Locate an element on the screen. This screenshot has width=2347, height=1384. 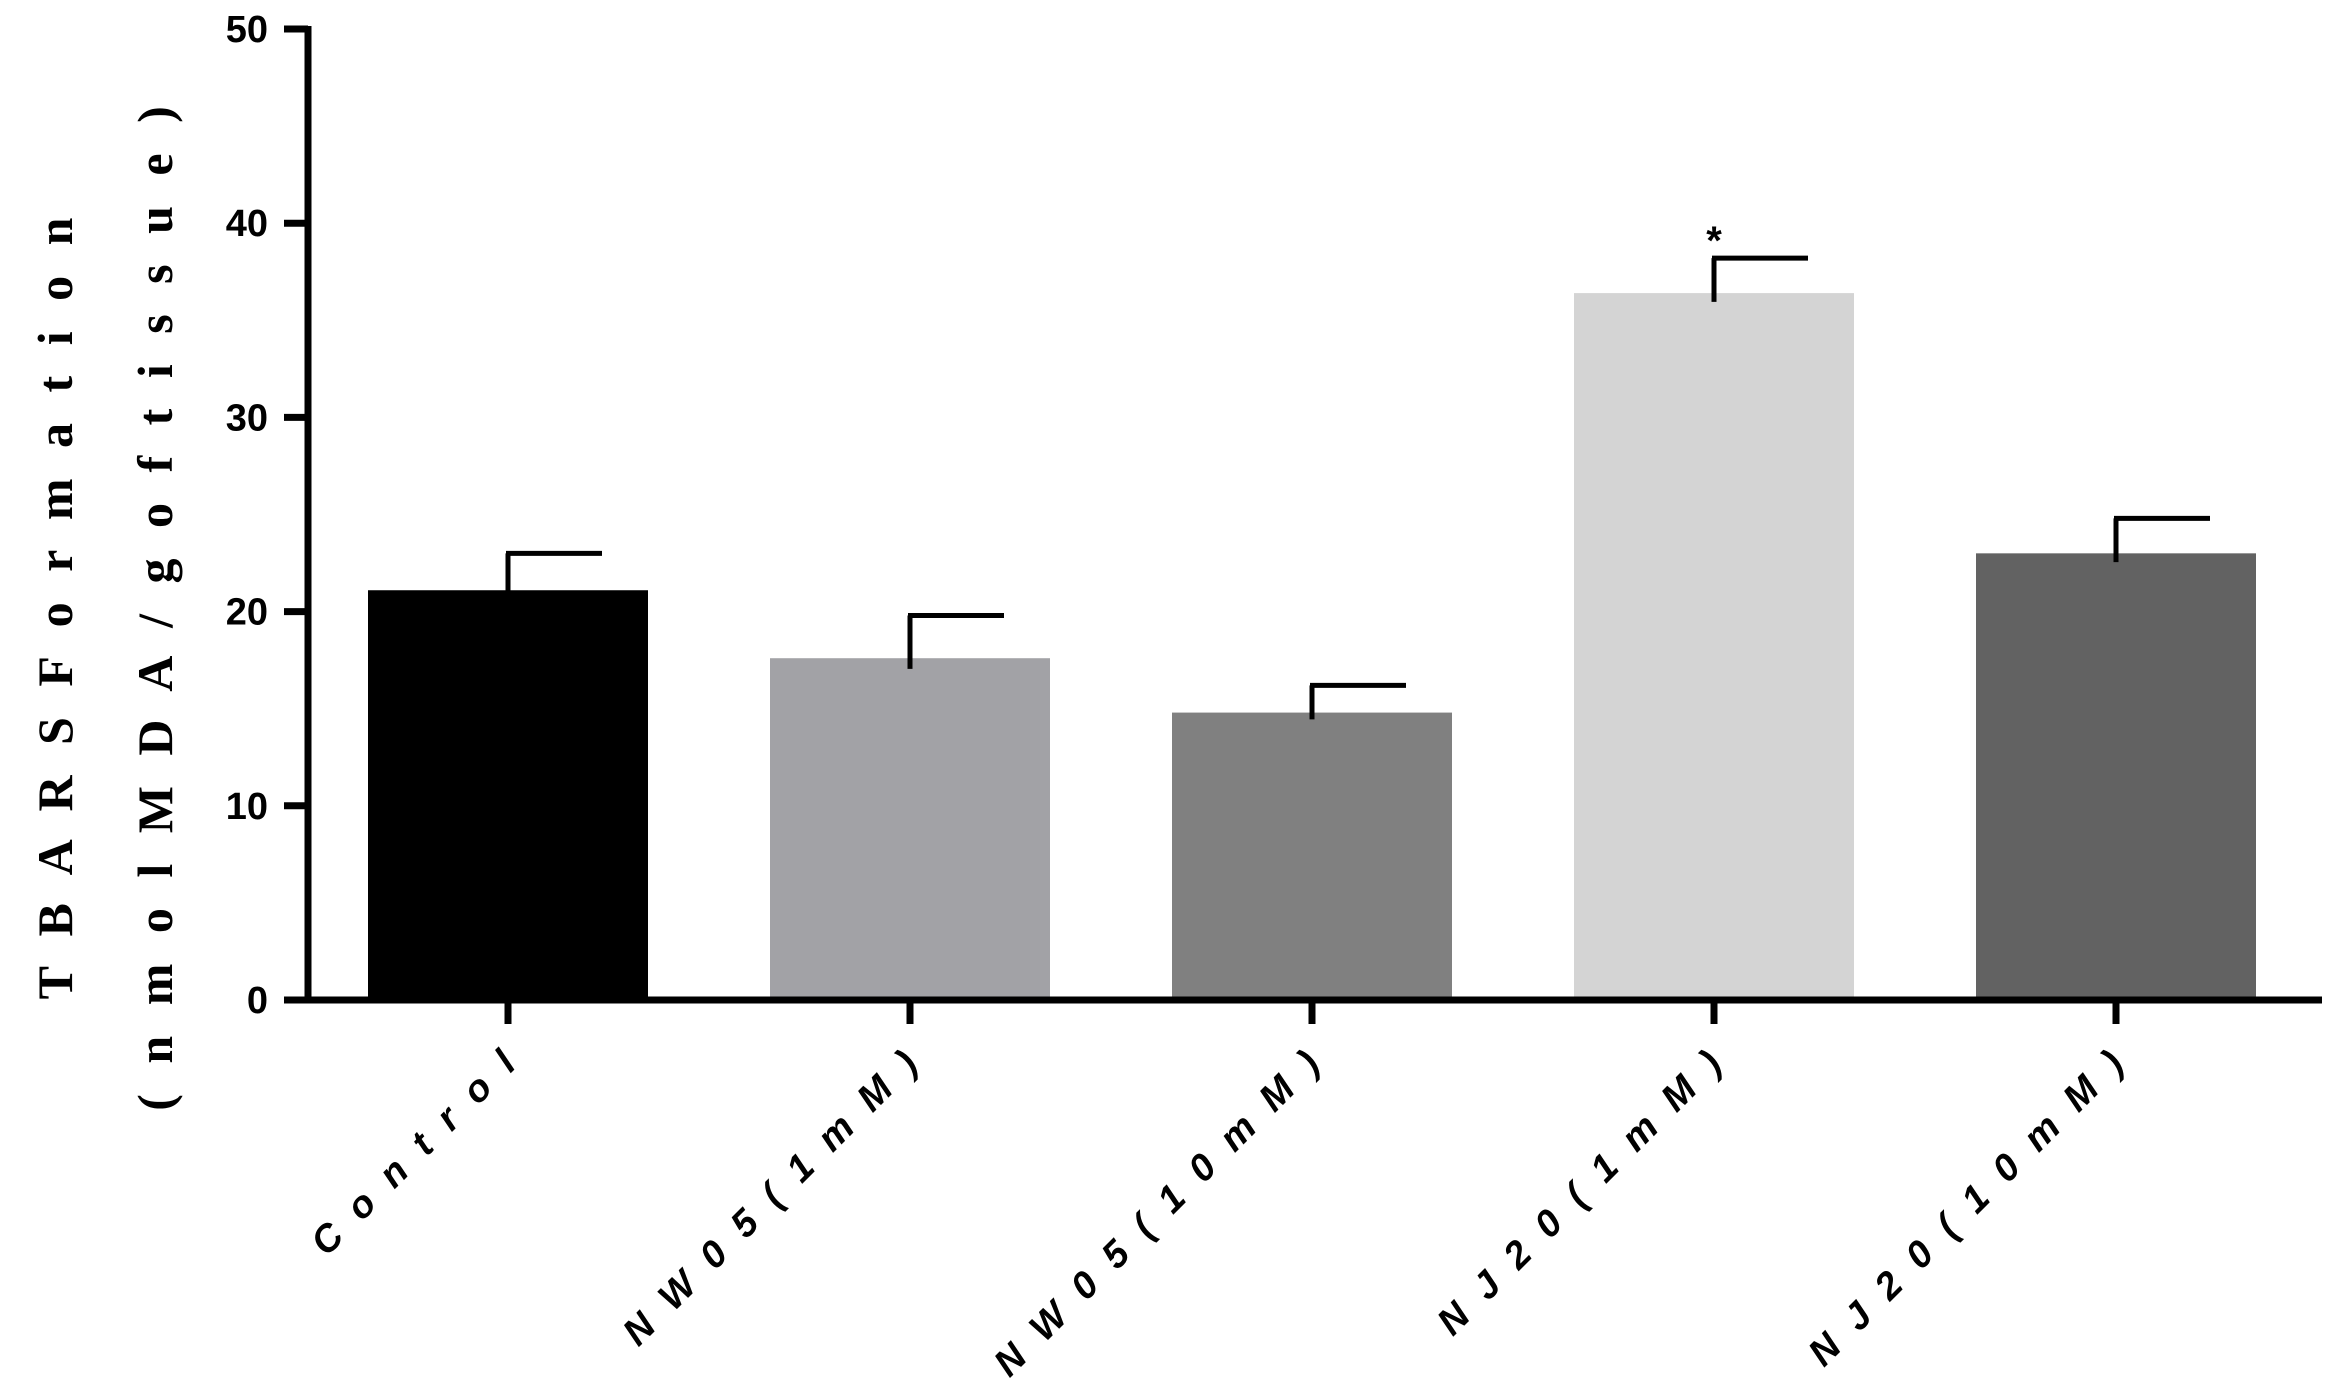
significance-marker-3: * is located at coordinates (1714, 241).